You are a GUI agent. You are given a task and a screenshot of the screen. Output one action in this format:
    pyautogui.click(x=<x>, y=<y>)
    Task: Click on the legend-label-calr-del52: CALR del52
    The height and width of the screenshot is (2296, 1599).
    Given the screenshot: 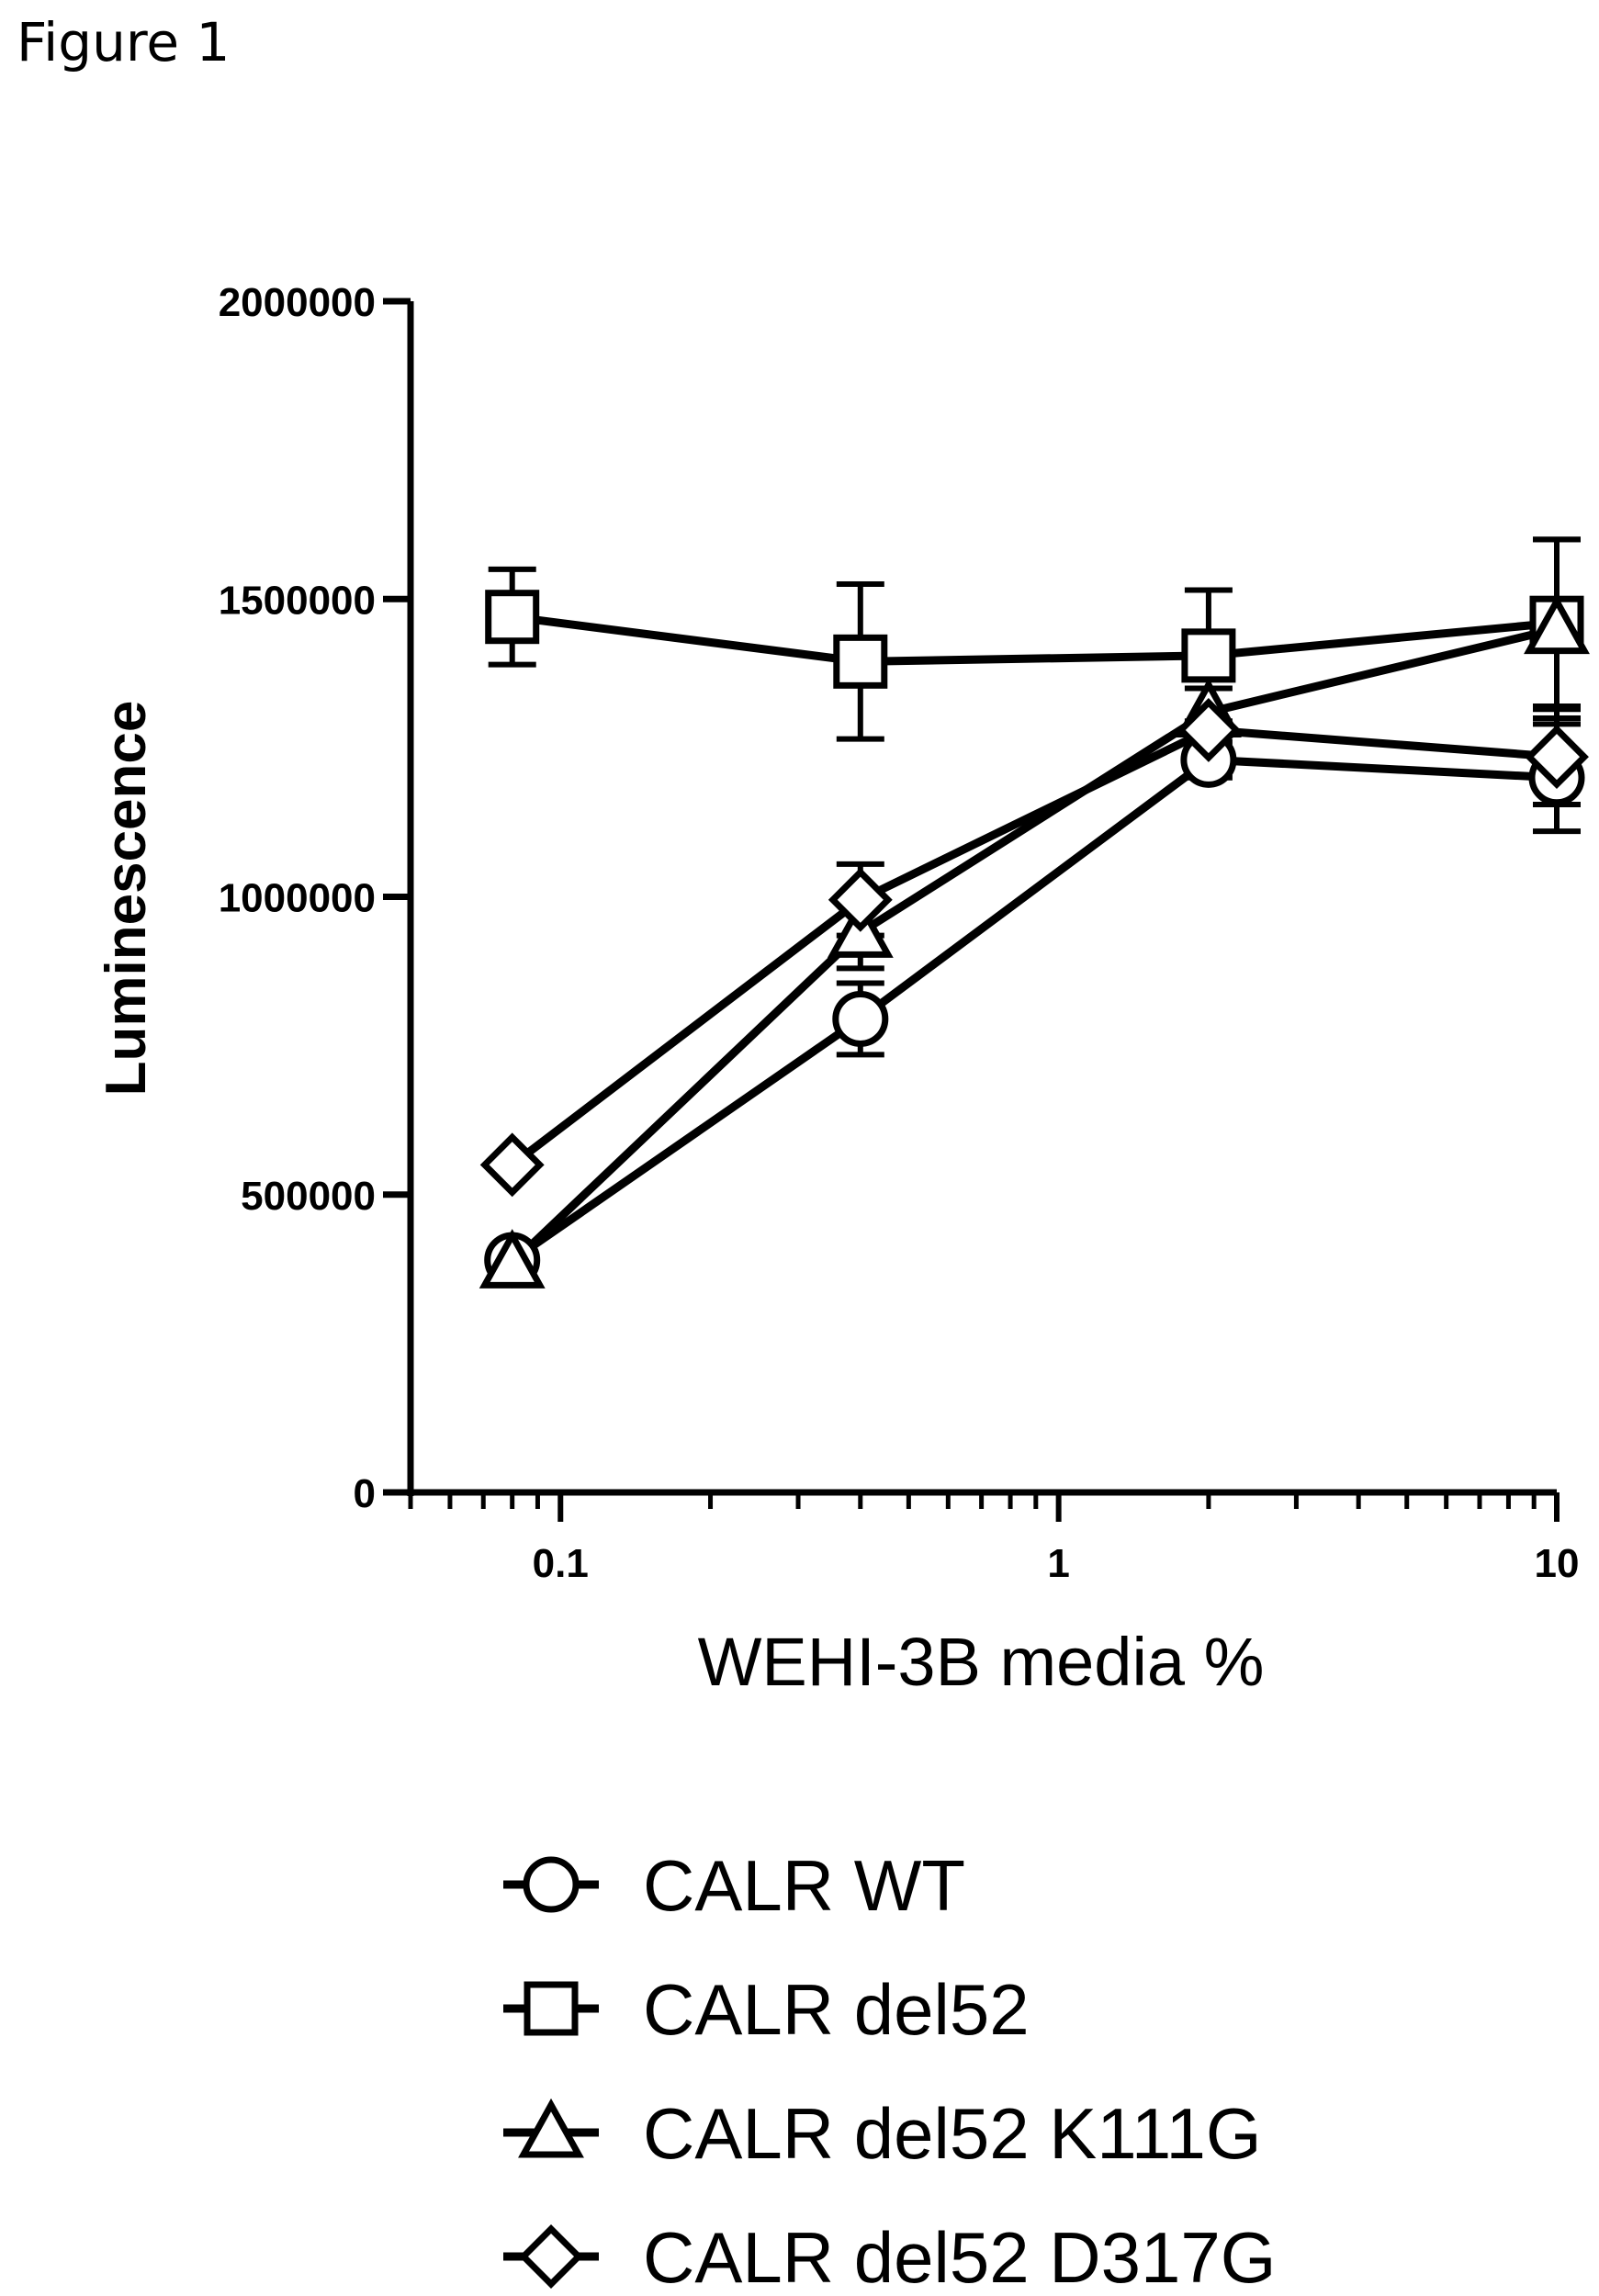 What is the action you would take?
    pyautogui.click(x=836, y=2010)
    